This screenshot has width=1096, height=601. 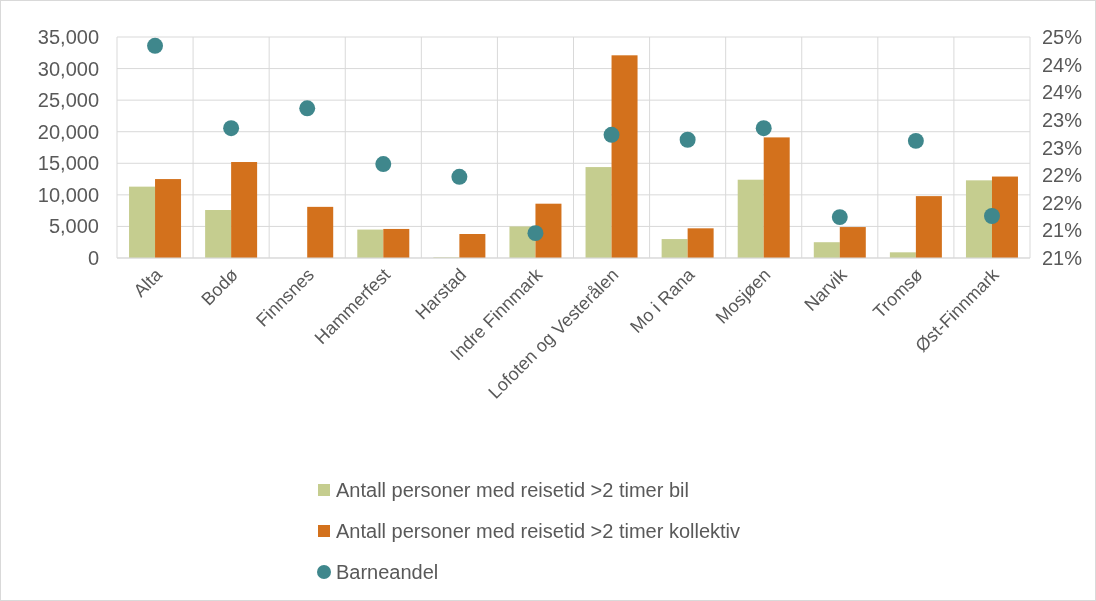 I want to click on x-tick-label: Alta, so click(x=148, y=282).